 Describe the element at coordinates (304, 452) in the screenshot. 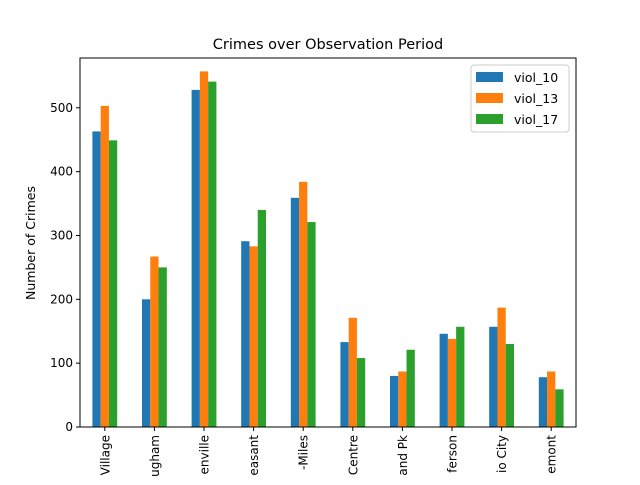

I see `x-tick-label: -Miles` at that location.